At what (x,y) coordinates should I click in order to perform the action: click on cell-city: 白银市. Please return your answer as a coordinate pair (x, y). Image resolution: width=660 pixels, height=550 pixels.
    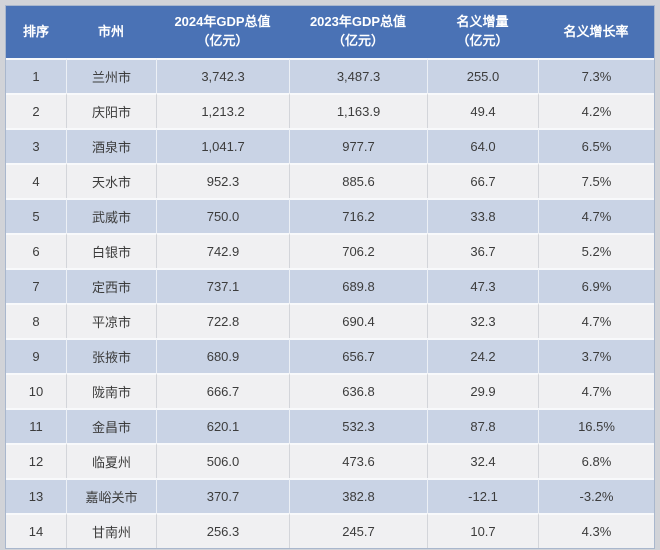
    Looking at the image, I should click on (111, 250).